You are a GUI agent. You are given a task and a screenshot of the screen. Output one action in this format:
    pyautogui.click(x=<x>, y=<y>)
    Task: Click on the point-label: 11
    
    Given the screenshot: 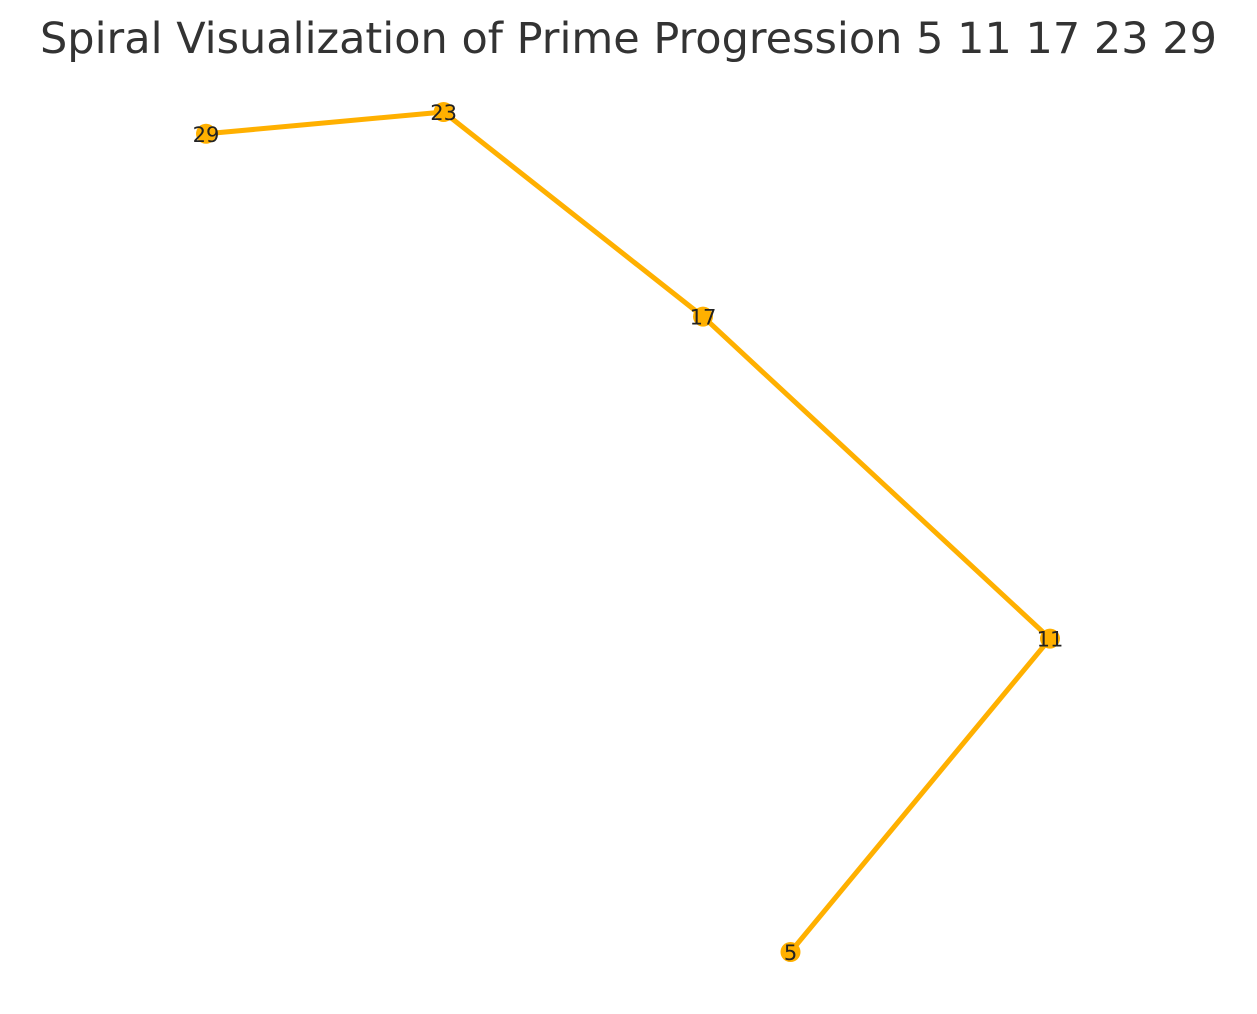 What is the action you would take?
    pyautogui.click(x=1050, y=640)
    